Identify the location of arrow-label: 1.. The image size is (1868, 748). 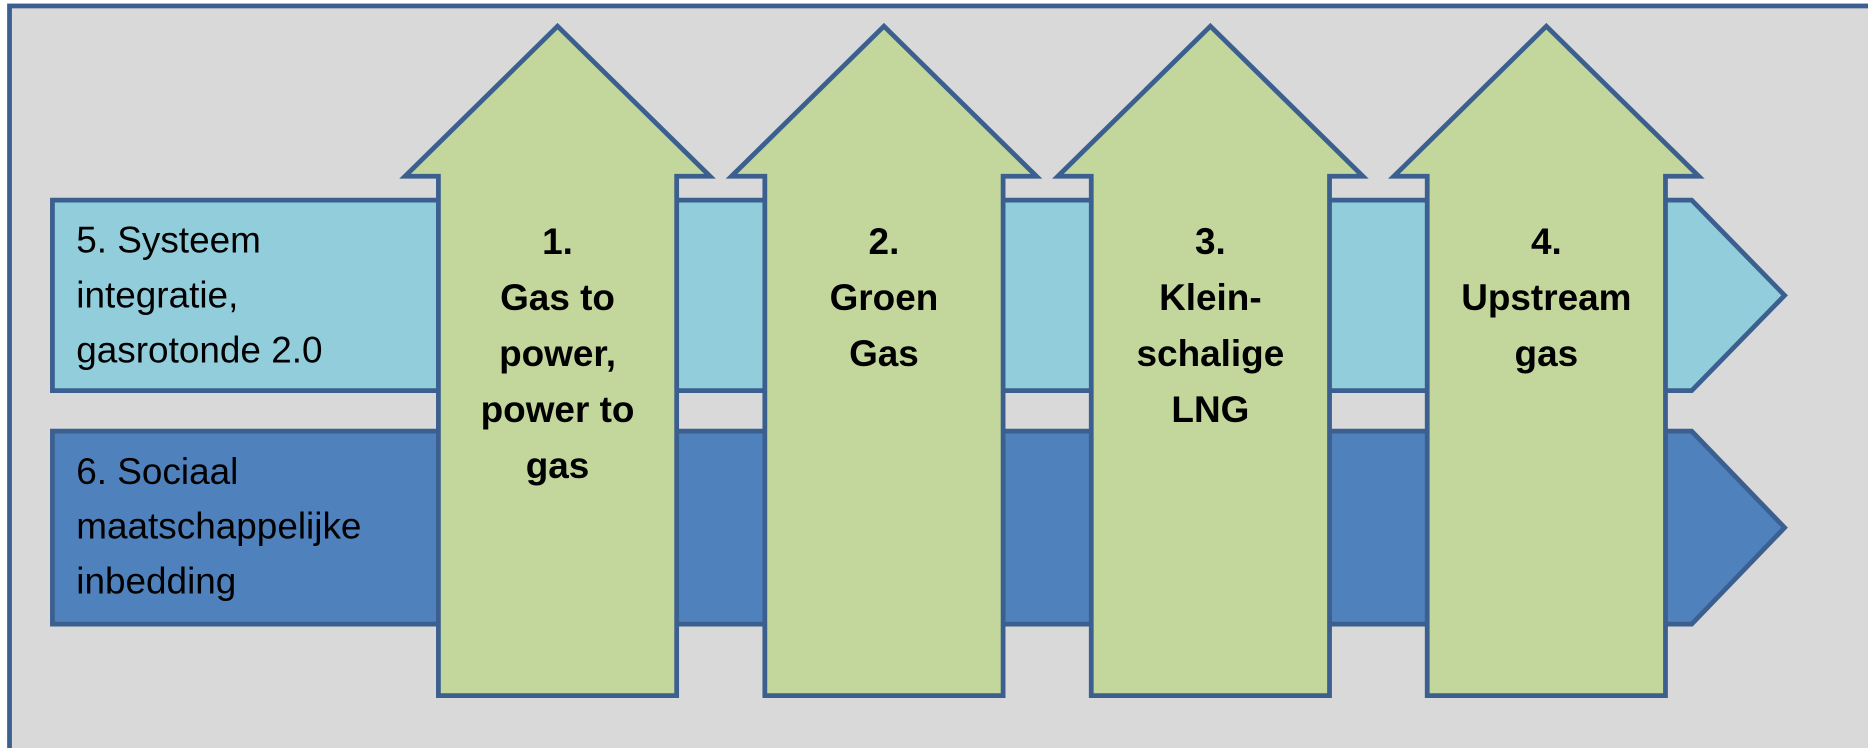
(557, 241).